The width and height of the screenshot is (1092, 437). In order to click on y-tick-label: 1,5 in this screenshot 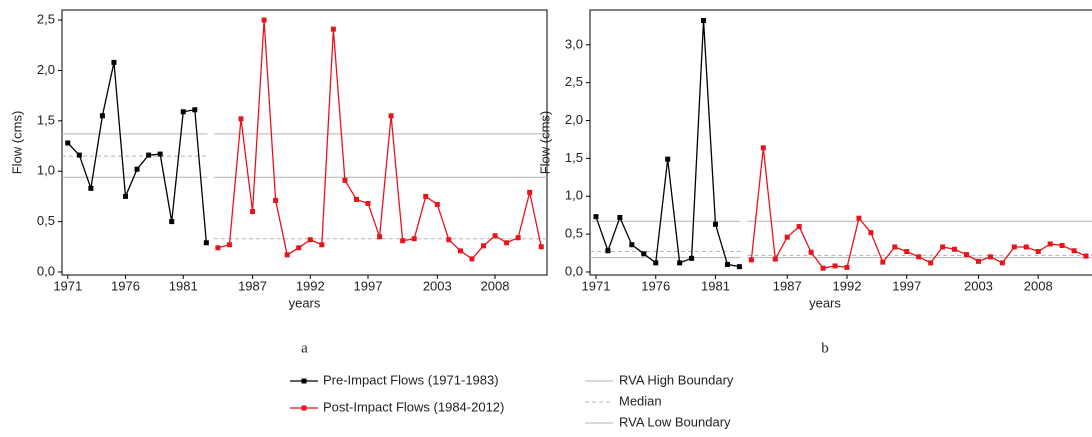, I will do `click(574, 157)`.